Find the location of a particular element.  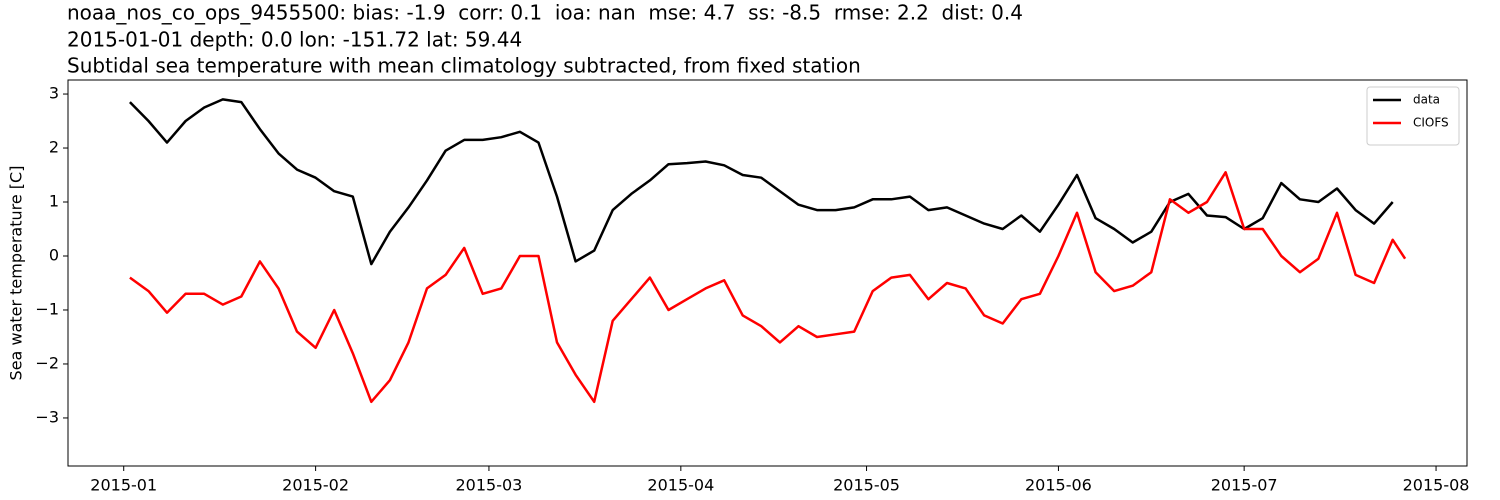

y-tick-label: 0 is located at coordinates (54, 254).